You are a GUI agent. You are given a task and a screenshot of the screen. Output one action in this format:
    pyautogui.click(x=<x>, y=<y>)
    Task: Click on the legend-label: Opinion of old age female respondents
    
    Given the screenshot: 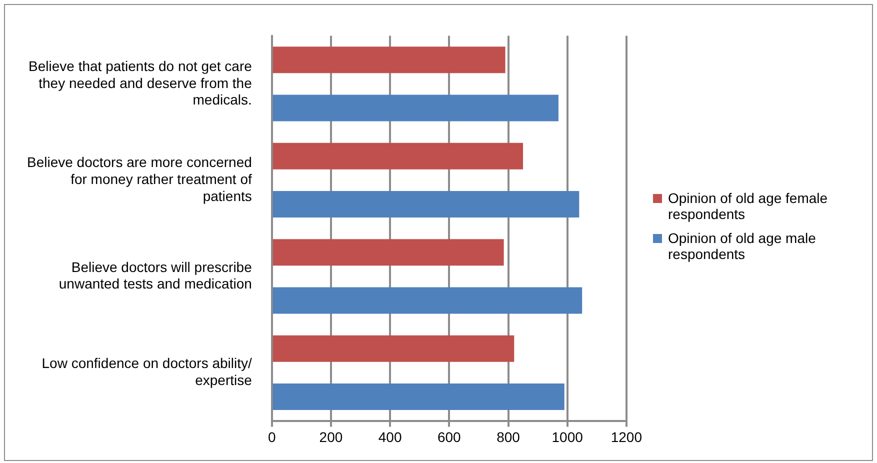 What is the action you would take?
    pyautogui.click(x=748, y=206)
    